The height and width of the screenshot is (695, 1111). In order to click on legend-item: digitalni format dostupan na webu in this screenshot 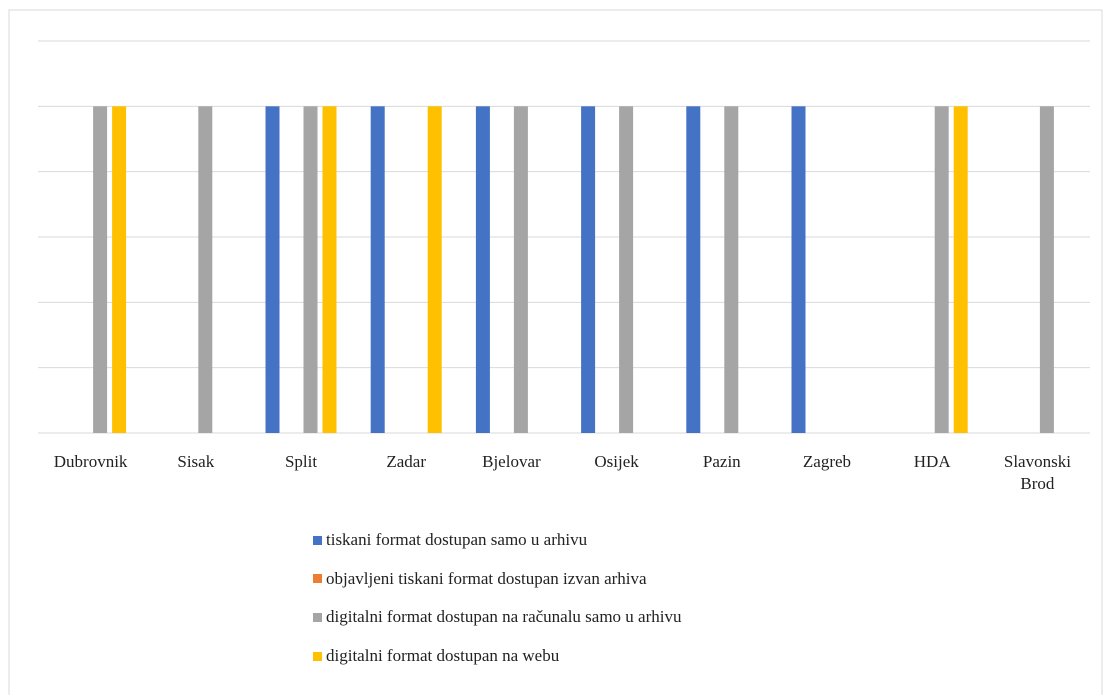, I will do `click(436, 656)`.